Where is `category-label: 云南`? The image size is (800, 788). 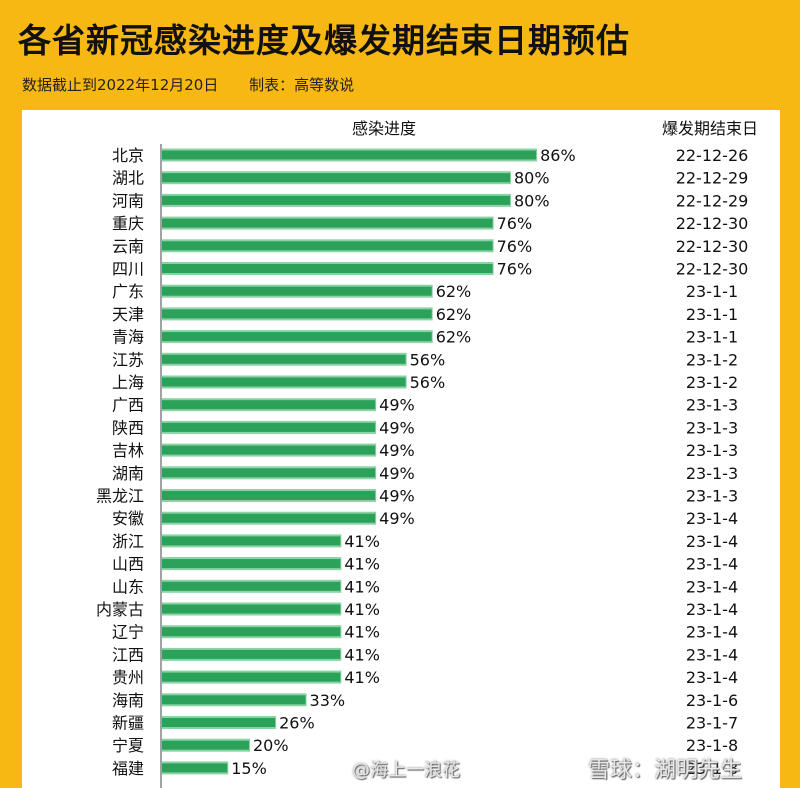 category-label: 云南 is located at coordinates (128, 246).